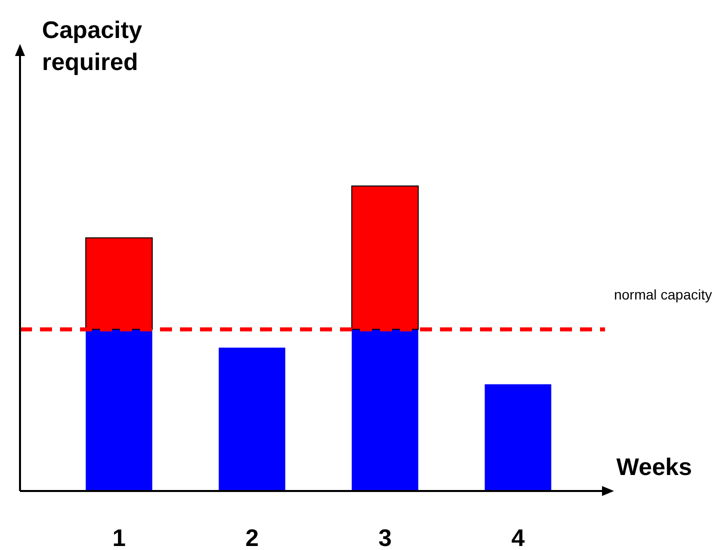 This screenshot has height=550, width=719. Describe the element at coordinates (663, 294) in the screenshot. I see `ref-line-label: normal capacity` at that location.